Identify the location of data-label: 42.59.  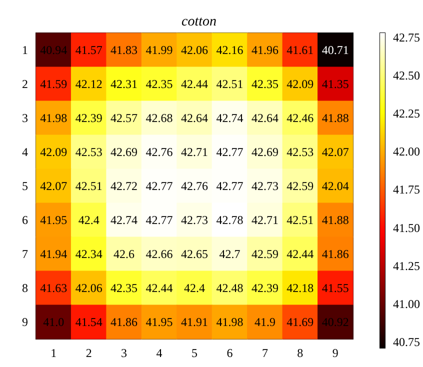
(264, 254).